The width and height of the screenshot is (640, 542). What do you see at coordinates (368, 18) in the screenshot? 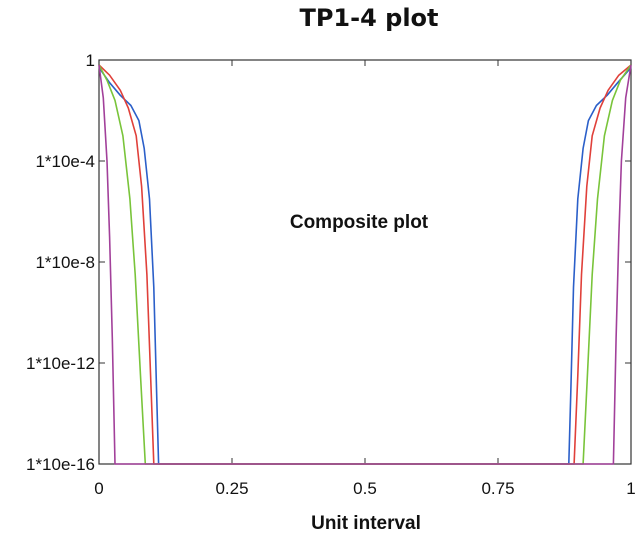
I see `chart-title: TP1-4 plot` at bounding box center [368, 18].